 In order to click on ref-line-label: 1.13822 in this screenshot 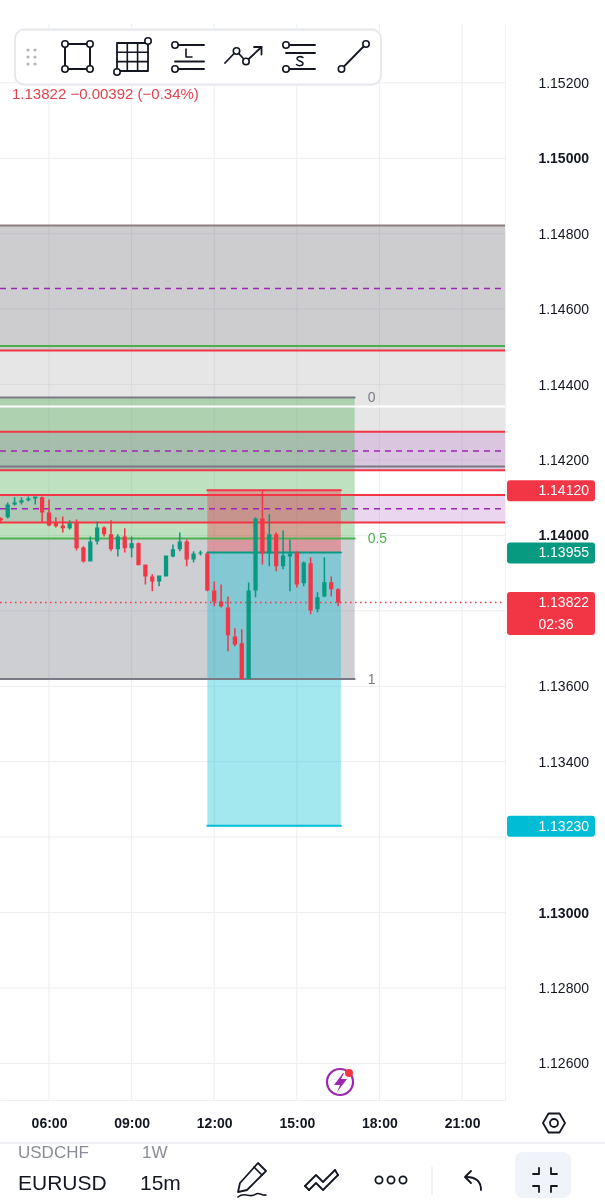, I will do `click(564, 602)`.